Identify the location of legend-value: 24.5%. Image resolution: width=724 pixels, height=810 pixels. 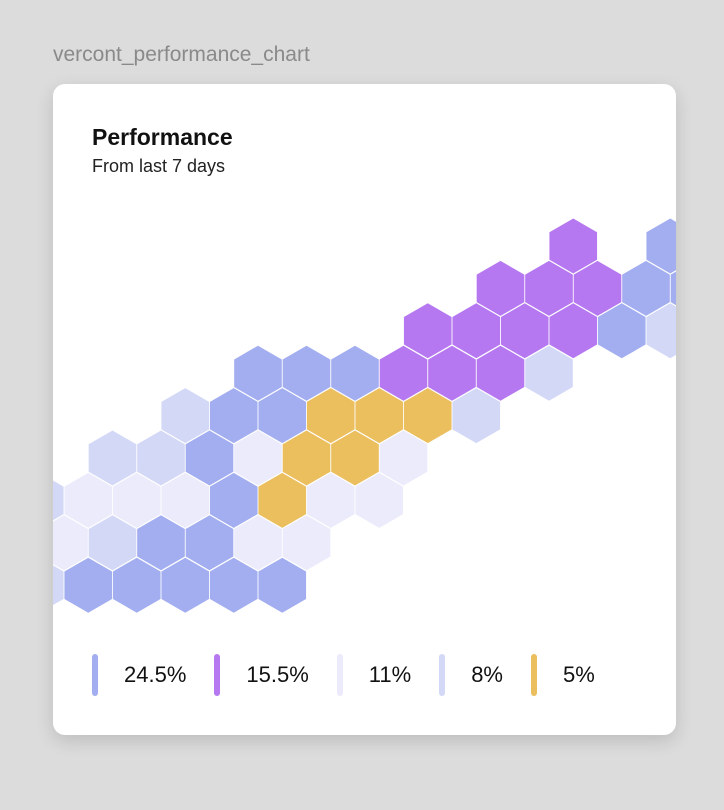
(155, 674).